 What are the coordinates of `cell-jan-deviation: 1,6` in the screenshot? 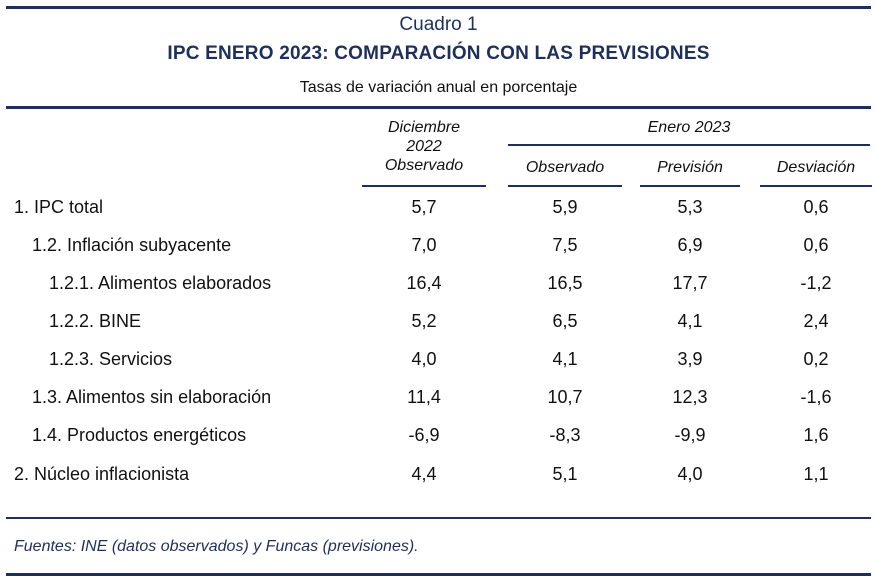 It's located at (816, 435).